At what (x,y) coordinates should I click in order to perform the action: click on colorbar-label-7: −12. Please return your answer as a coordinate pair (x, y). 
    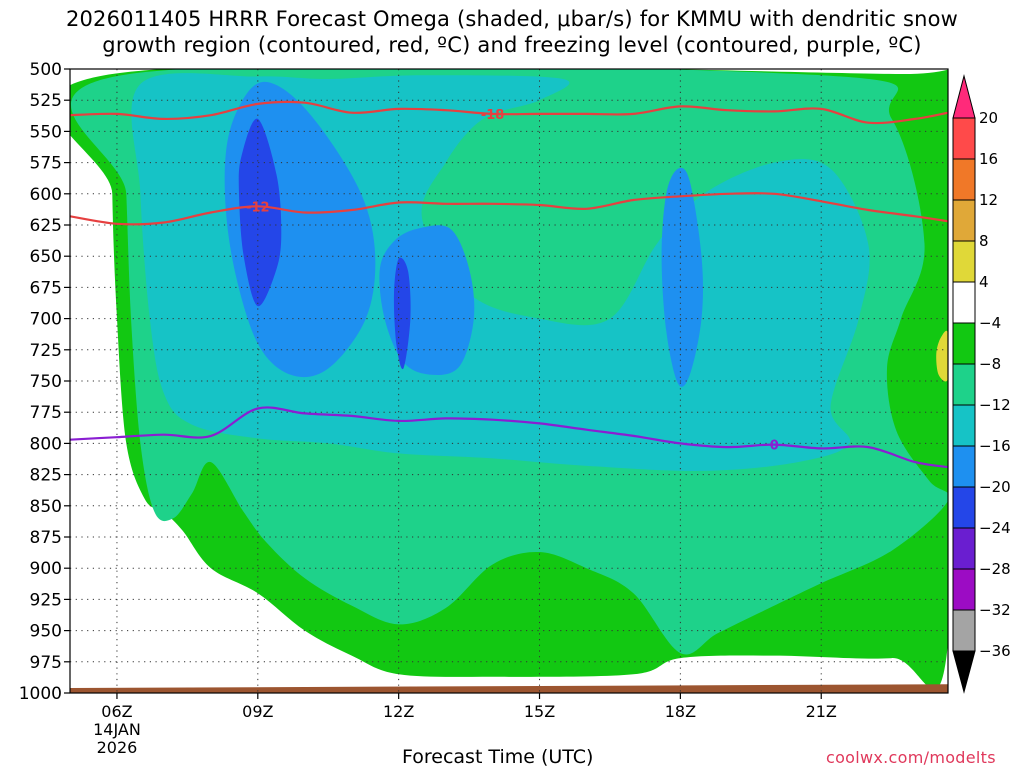
    Looking at the image, I should click on (995, 405).